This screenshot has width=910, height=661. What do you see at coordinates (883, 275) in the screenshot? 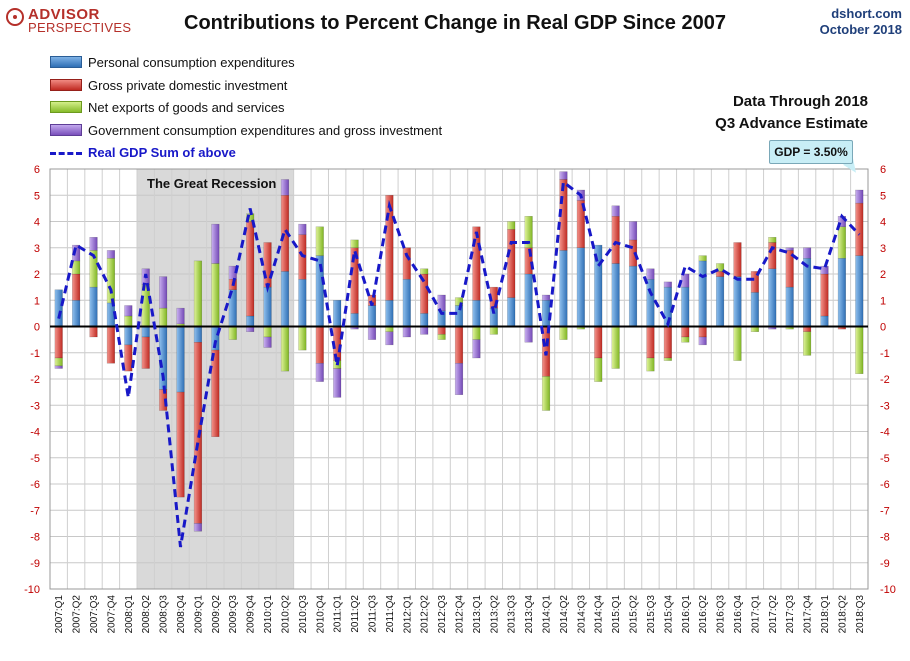
I see `y-tick-label-right: 2` at bounding box center [883, 275].